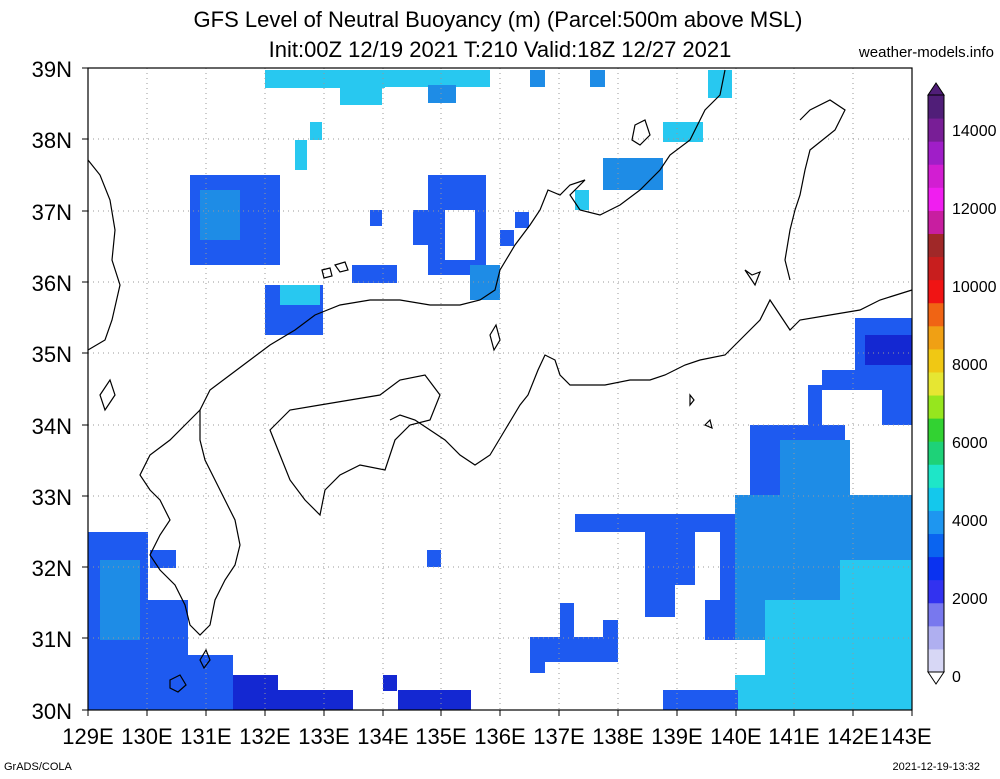 The height and width of the screenshot is (779, 1000). I want to click on lon-label: 136E, so click(500, 736).